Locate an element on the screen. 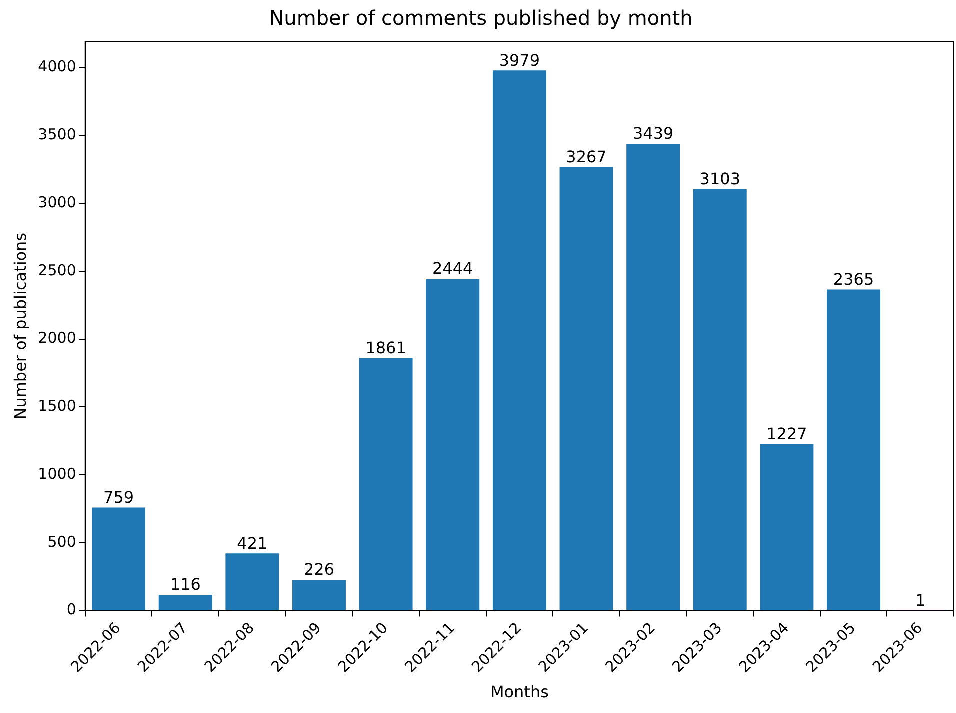 The image size is (956, 713). y-tick-label: 500 is located at coordinates (62, 541).